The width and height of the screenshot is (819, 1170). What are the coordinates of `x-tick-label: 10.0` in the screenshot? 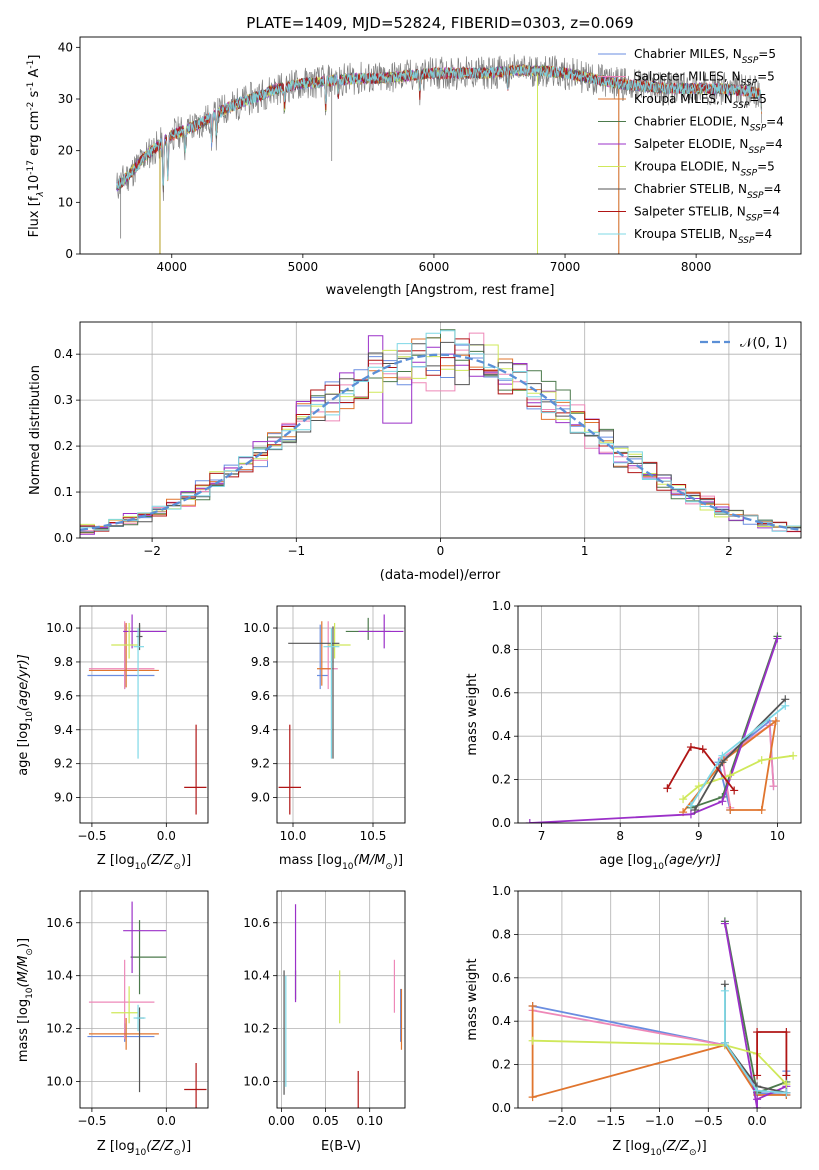 It's located at (293, 836).